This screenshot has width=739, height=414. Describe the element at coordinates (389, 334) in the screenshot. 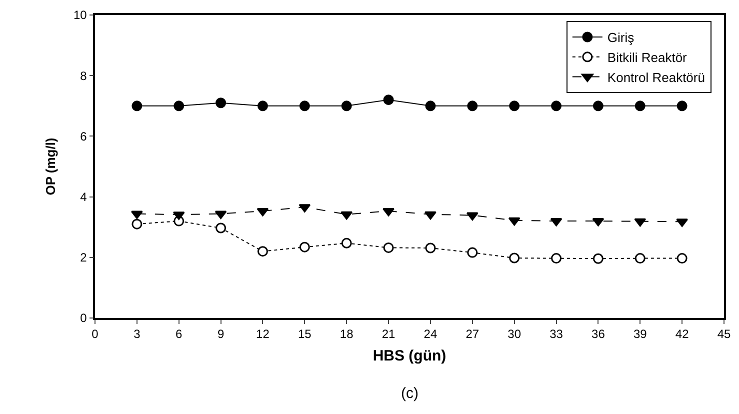

I see `x-tick-label: 21` at that location.